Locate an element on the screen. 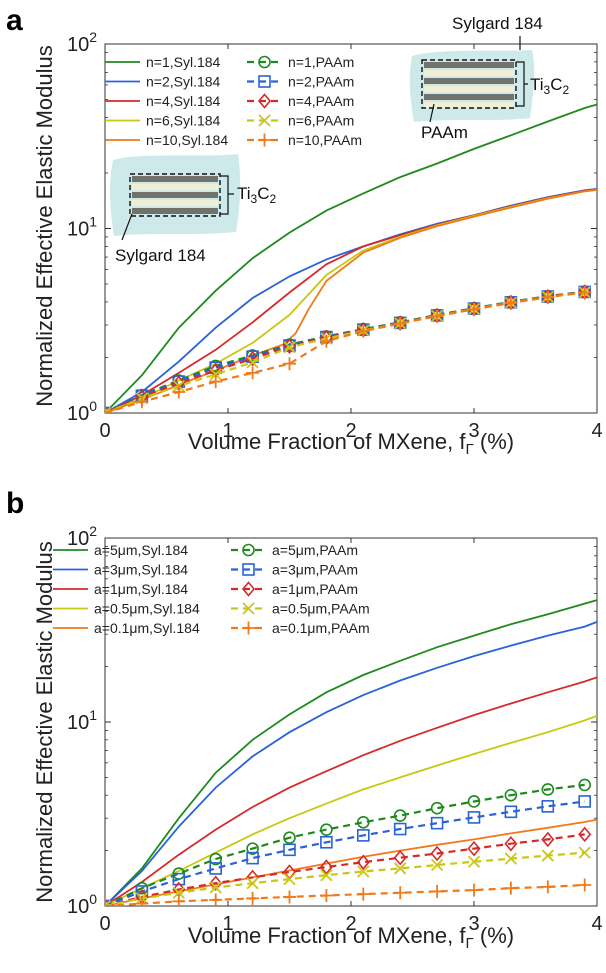 The image size is (606, 973). legend-label: n=10,Syl.184 is located at coordinates (187, 140).